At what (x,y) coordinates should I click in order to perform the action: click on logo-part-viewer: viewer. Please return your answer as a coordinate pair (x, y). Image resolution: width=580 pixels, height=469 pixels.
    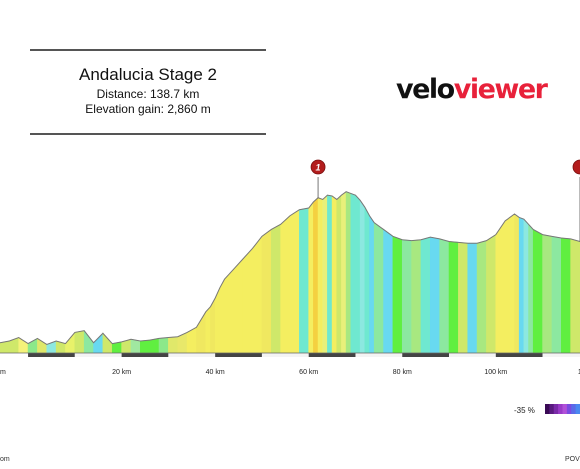
    Looking at the image, I should click on (500, 89).